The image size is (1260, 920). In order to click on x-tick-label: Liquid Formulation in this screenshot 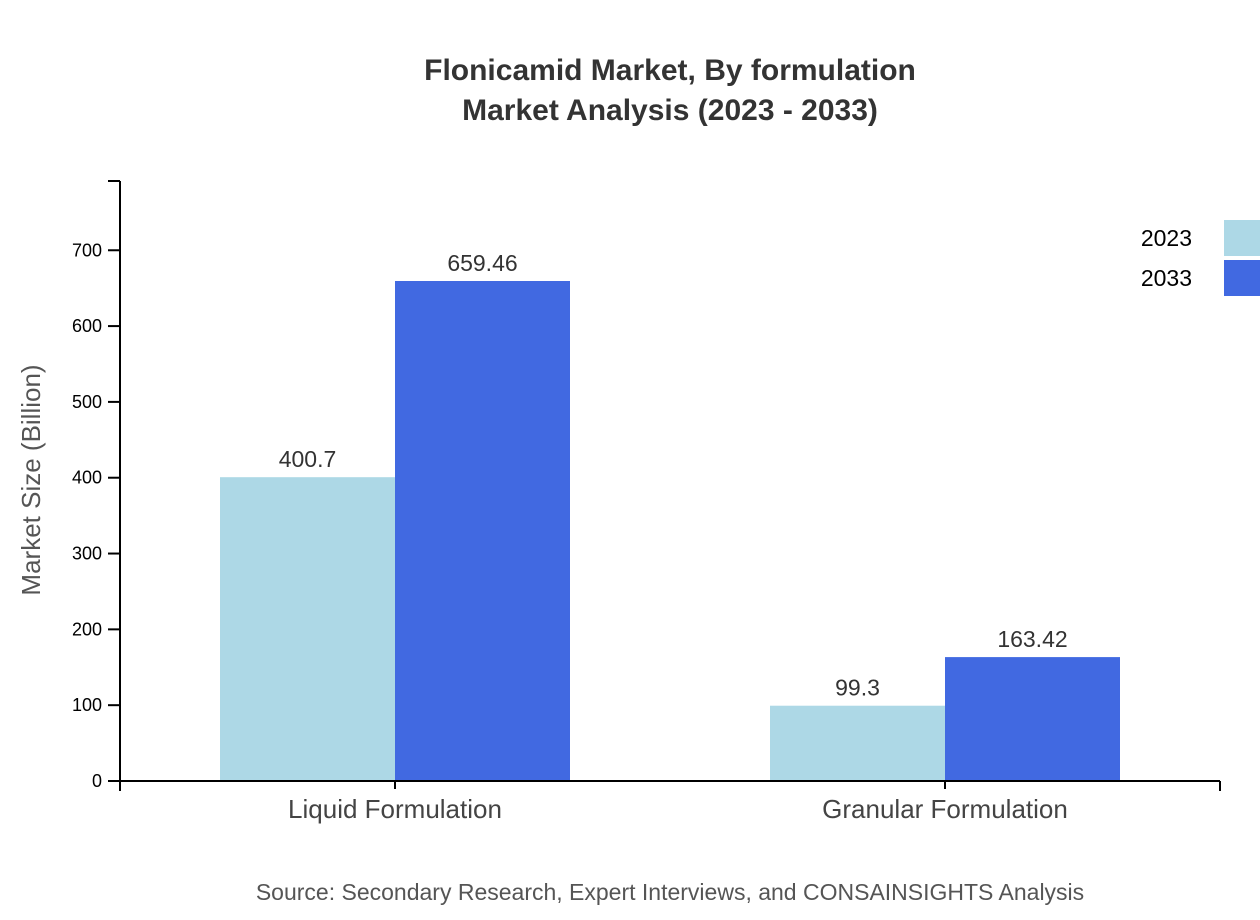, I will do `click(395, 809)`.